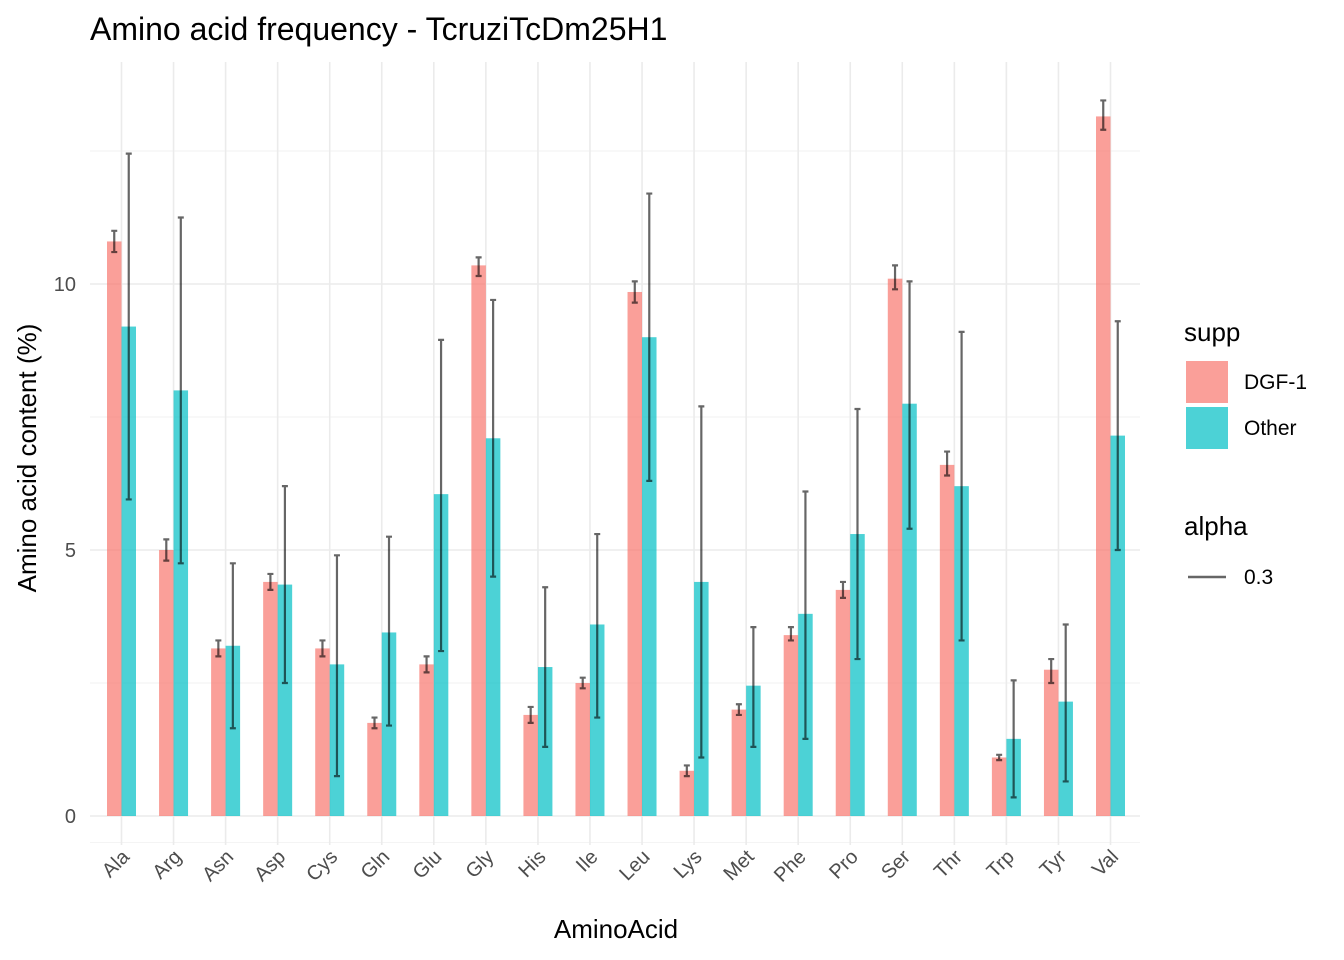 The image size is (1344, 960). Describe the element at coordinates (909, 405) in the screenshot. I see `errorbar-other-ser` at that location.